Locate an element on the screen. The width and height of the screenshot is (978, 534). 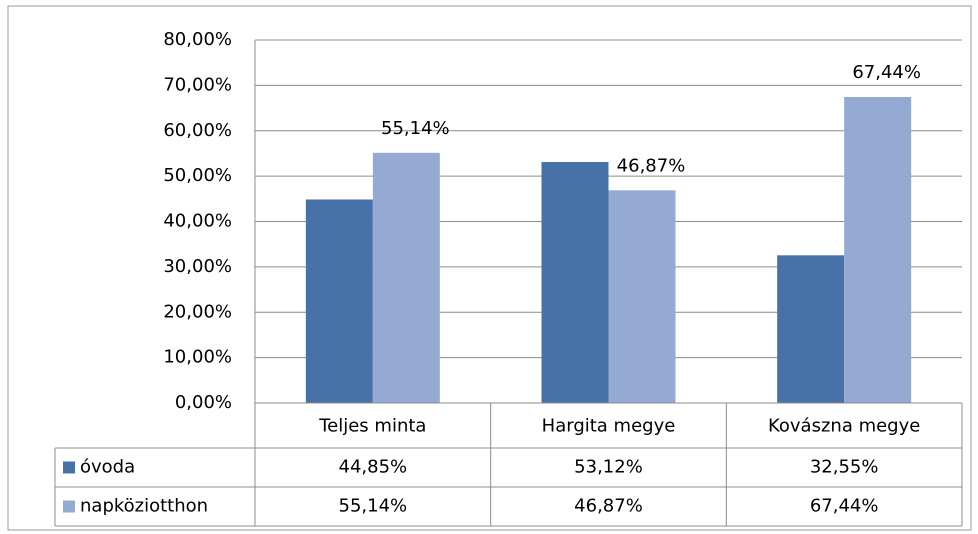
data-label: 55,14% is located at coordinates (415, 128).